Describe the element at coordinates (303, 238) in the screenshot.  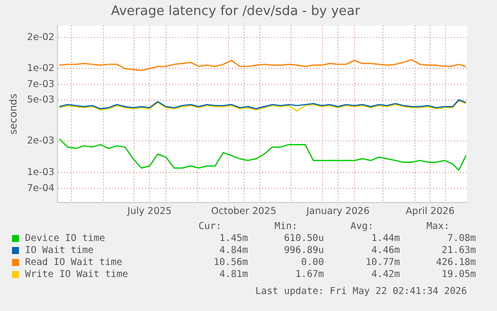
I see `text: 610.50u` at that location.